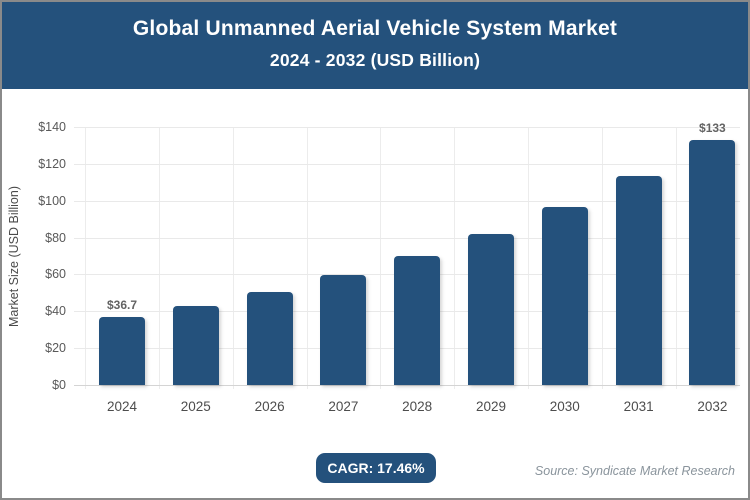 This screenshot has width=750, height=500. I want to click on chart-subtitle: 2024 - 2032 (USD Billion), so click(375, 60).